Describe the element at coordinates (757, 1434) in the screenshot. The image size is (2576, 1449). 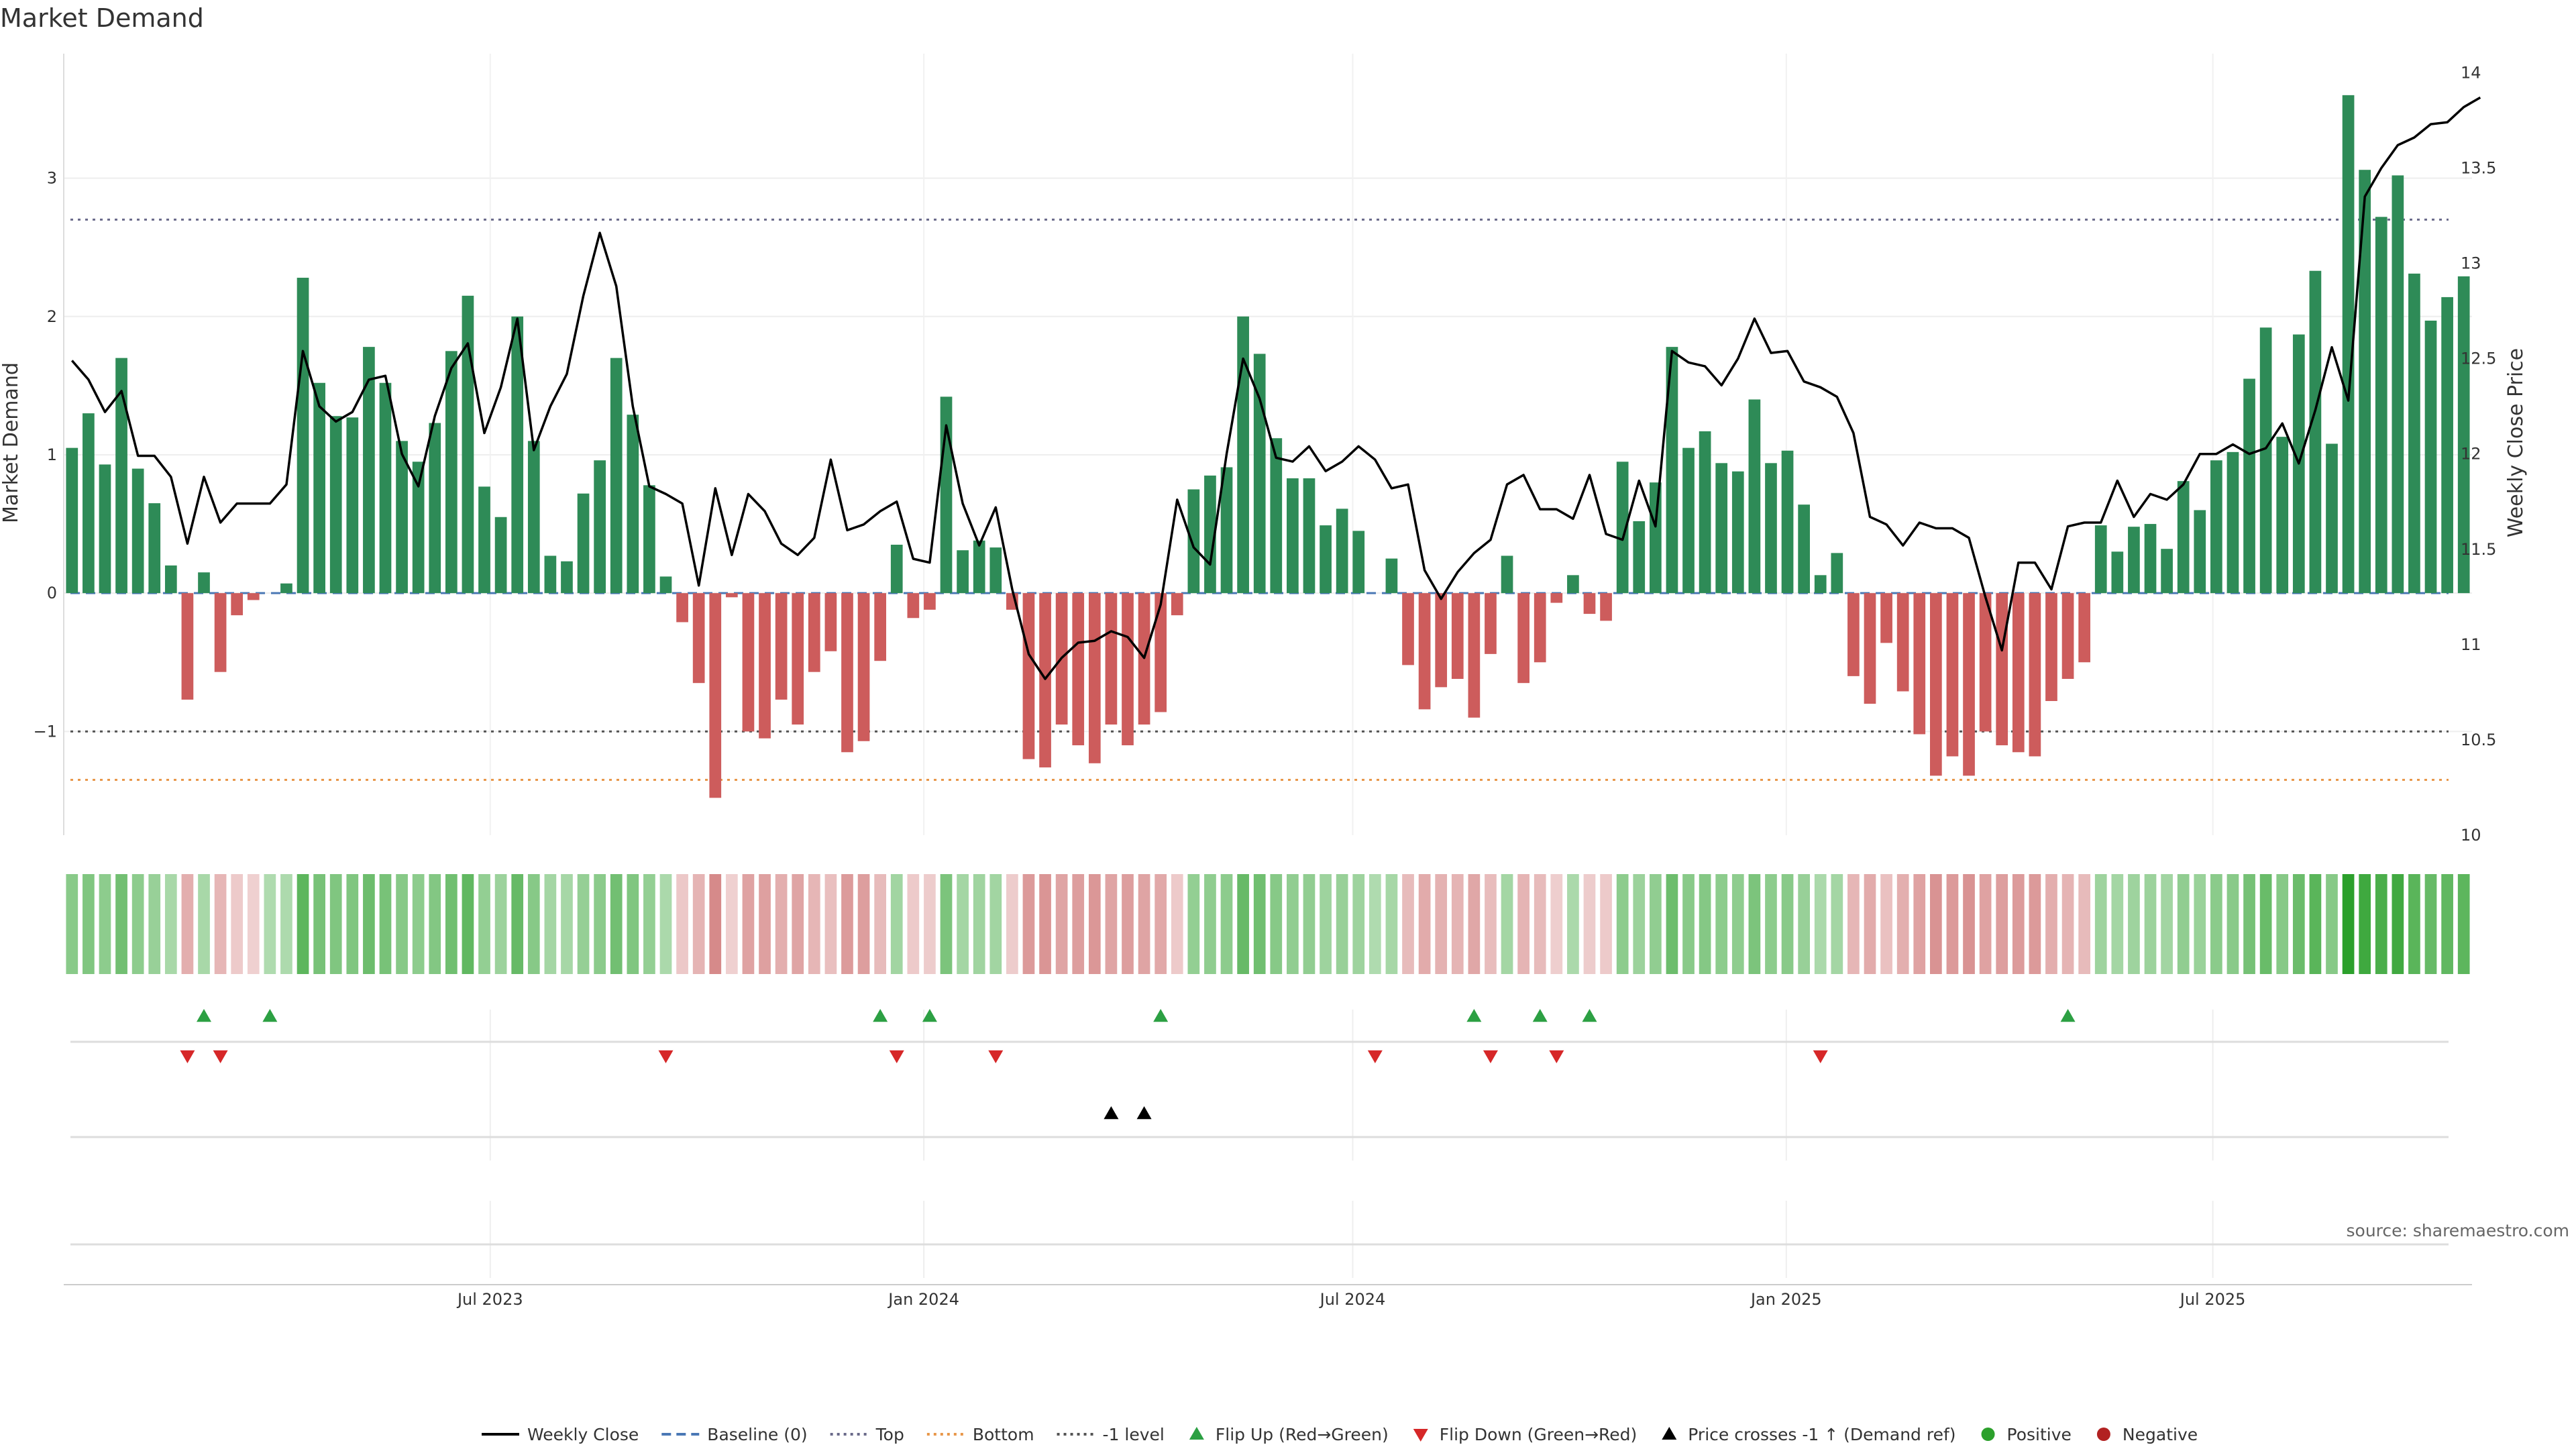
I see `legend-label: Baseline (0)` at that location.